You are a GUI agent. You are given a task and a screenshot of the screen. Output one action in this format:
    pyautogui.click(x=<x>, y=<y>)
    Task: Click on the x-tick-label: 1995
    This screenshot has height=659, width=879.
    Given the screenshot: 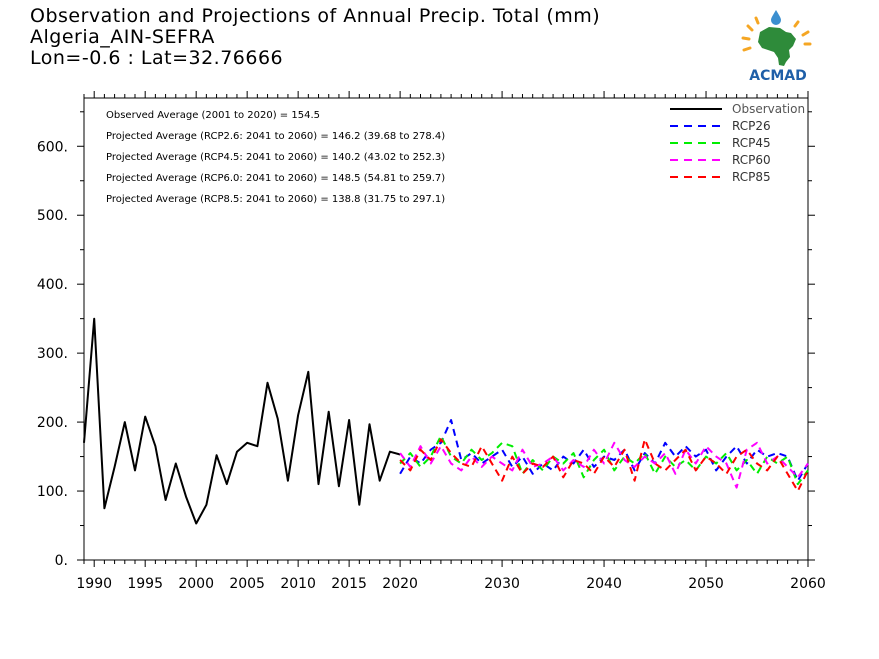 What is the action you would take?
    pyautogui.click(x=145, y=584)
    